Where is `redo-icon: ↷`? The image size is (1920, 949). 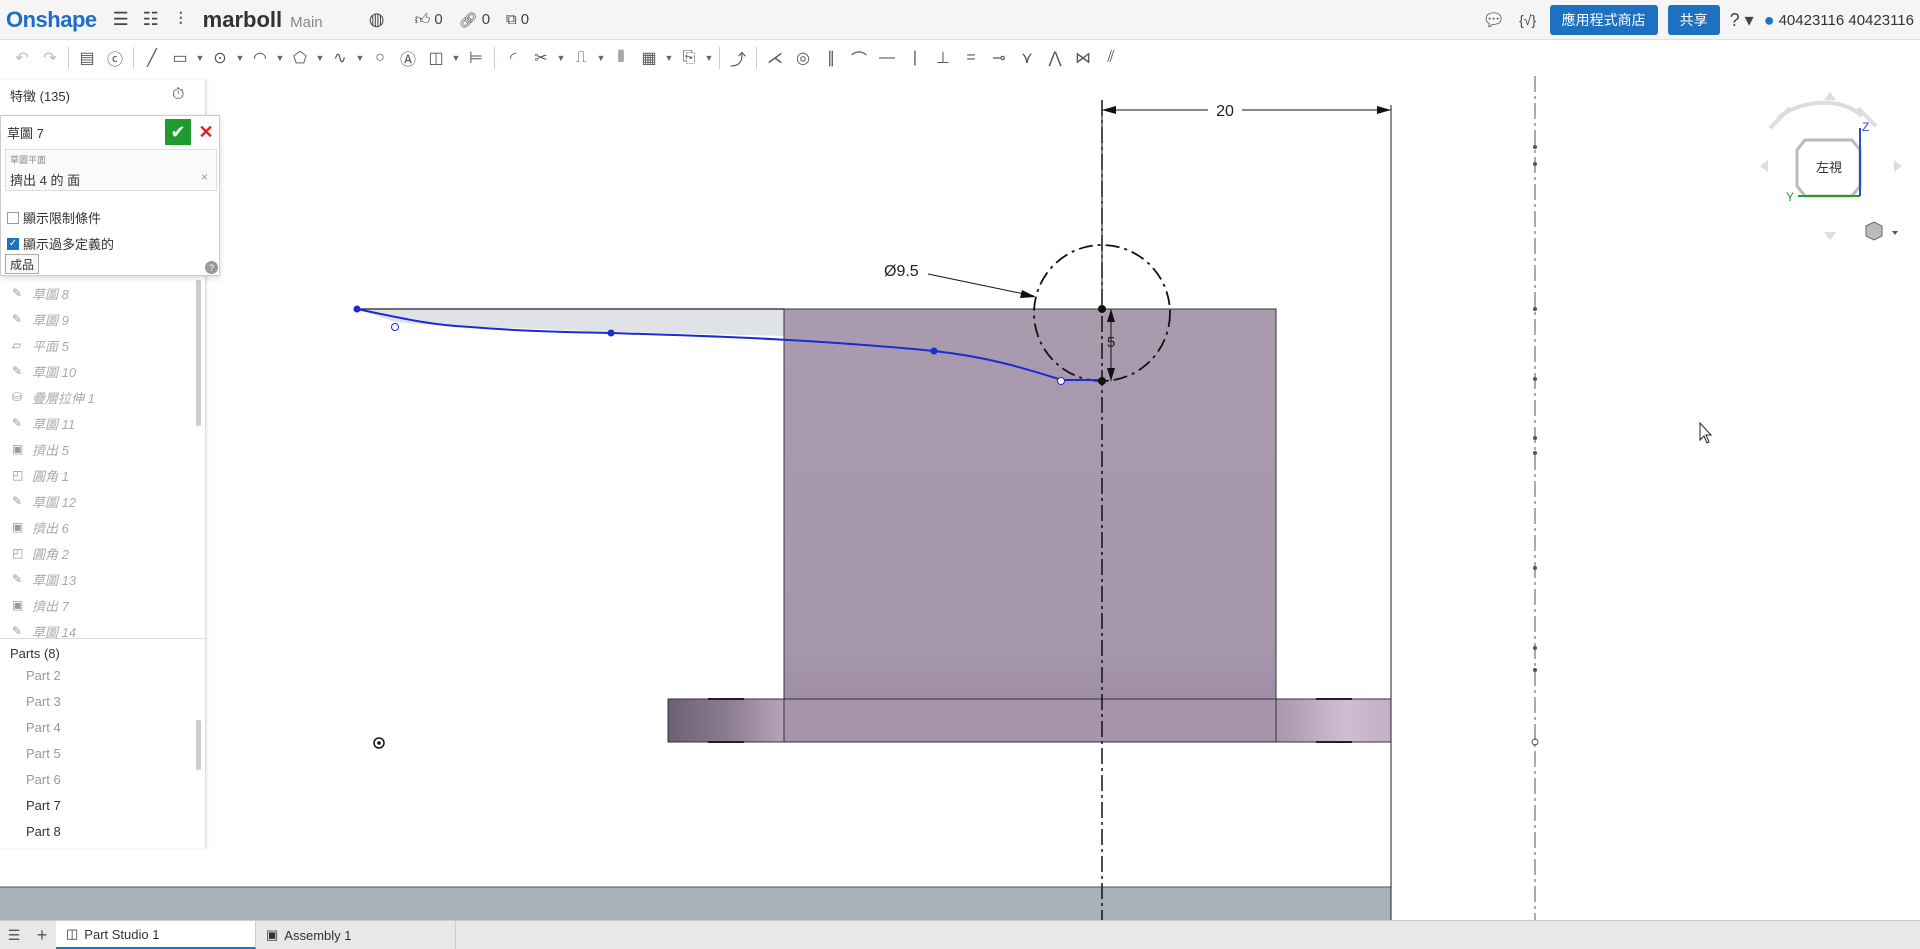
redo-icon: ↷ is located at coordinates (50, 58).